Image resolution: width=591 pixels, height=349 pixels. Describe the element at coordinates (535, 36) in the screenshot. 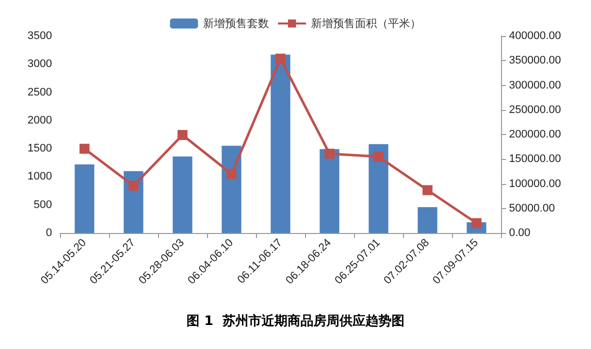

I see `y2-tick-label: 400000.00` at that location.